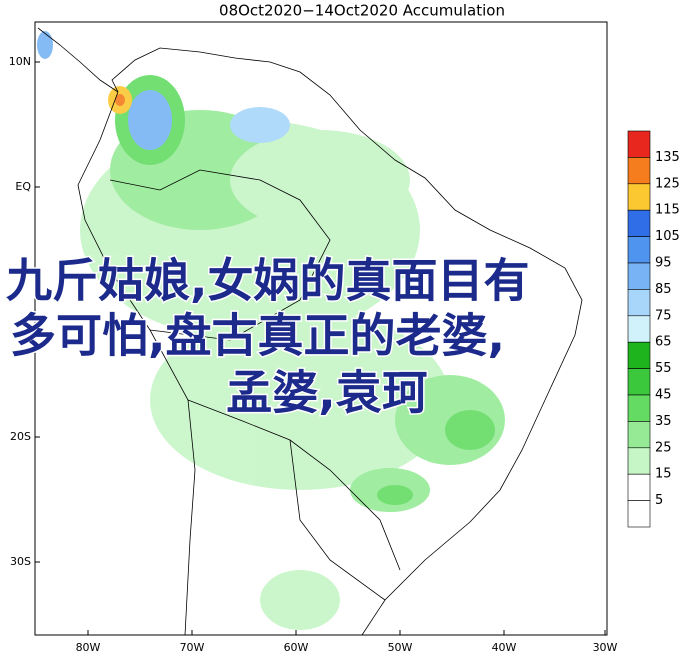 The image size is (693, 663). What do you see at coordinates (663, 263) in the screenshot?
I see `legend-label: 95` at bounding box center [663, 263].